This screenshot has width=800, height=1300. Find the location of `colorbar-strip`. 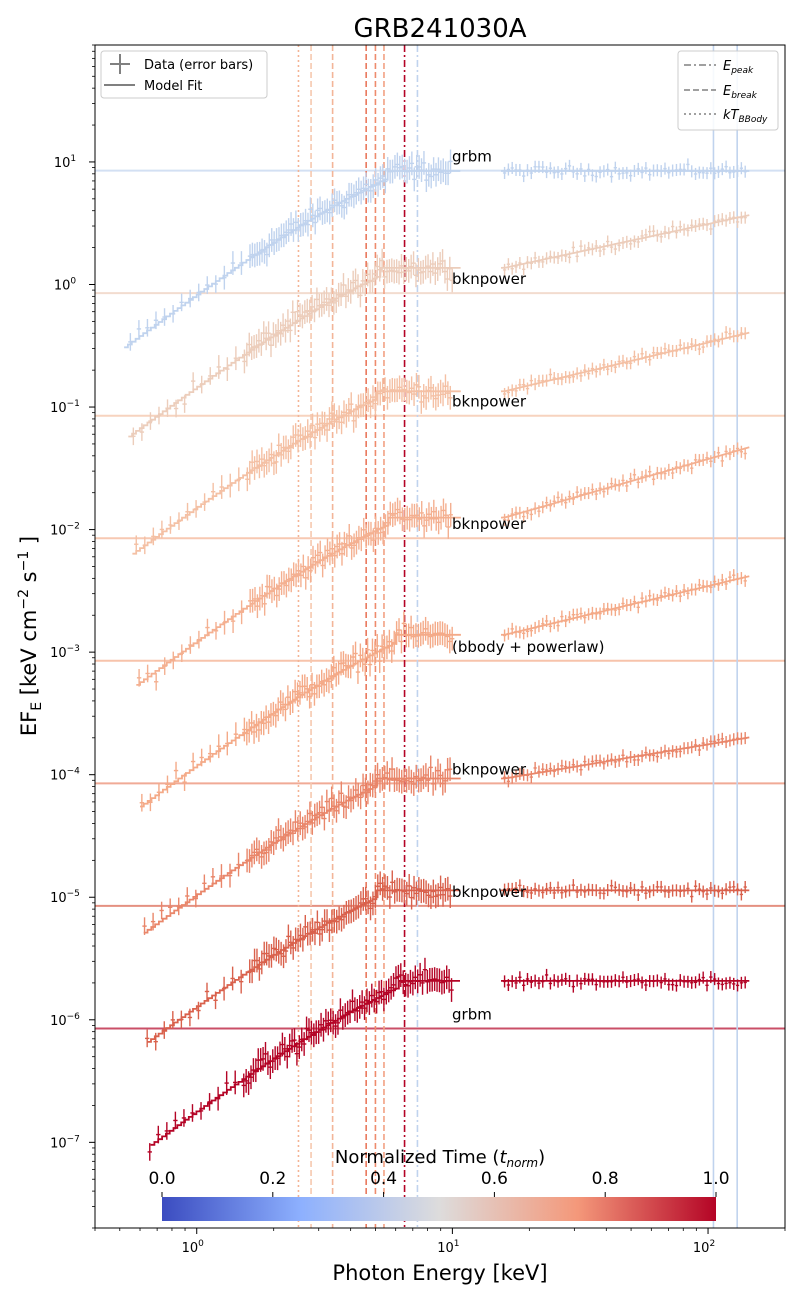

colorbar-strip is located at coordinates (439, 1209).